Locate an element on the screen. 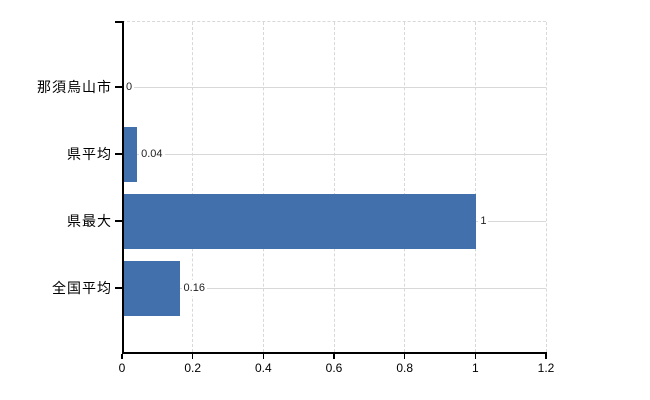 Image resolution: width=650 pixels, height=400 pixels. category-label: 県平均 is located at coordinates (89, 154).